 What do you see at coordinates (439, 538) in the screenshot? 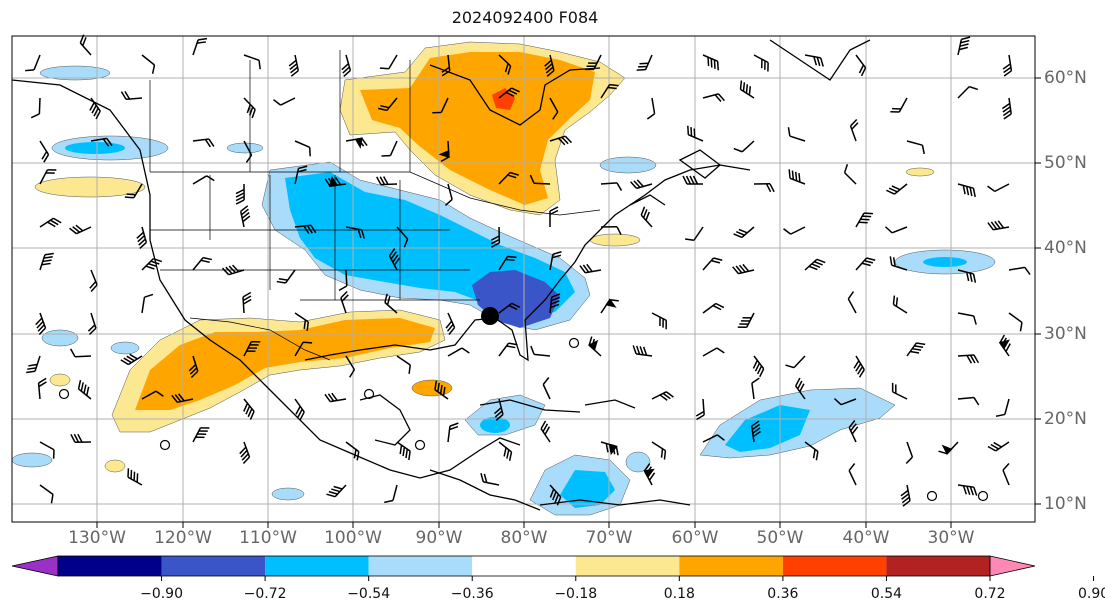
I see `lon-label: 90°W` at bounding box center [439, 538].